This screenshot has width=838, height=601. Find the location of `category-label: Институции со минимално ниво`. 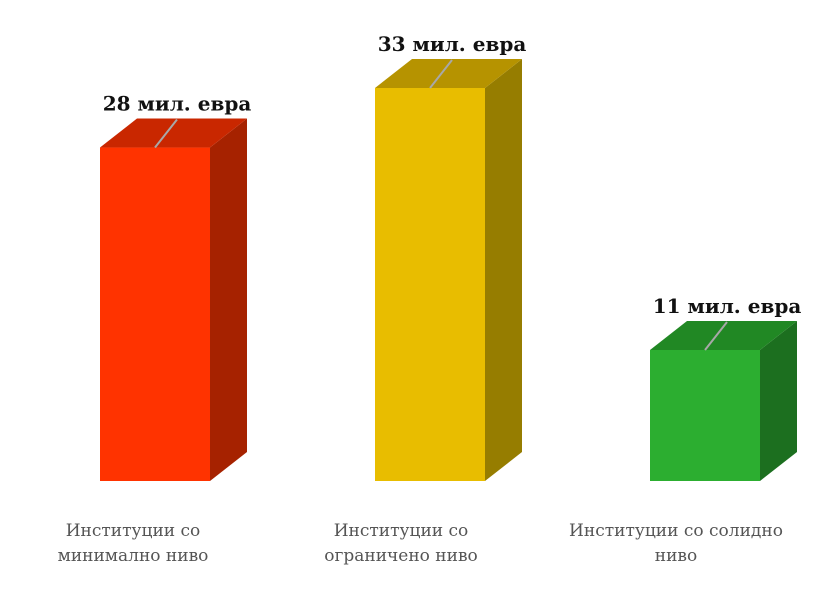

category-label: Институции со минимално ниво is located at coordinates (133, 543).